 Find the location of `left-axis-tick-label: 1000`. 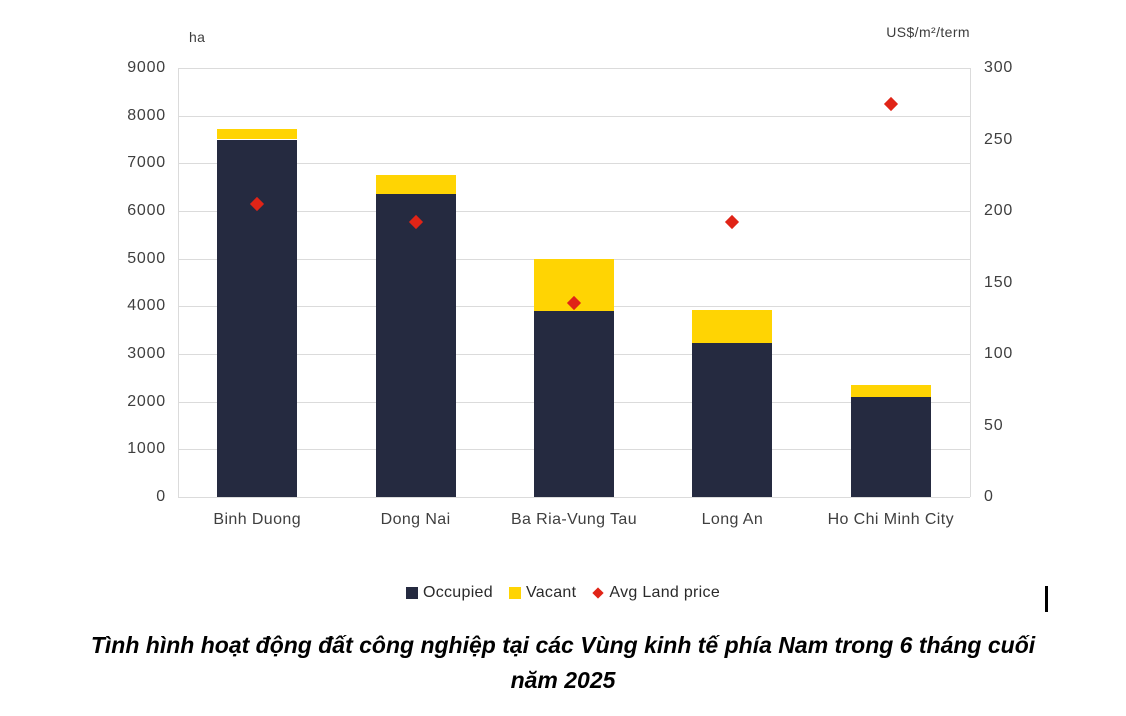

left-axis-tick-label: 1000 is located at coordinates (146, 449).